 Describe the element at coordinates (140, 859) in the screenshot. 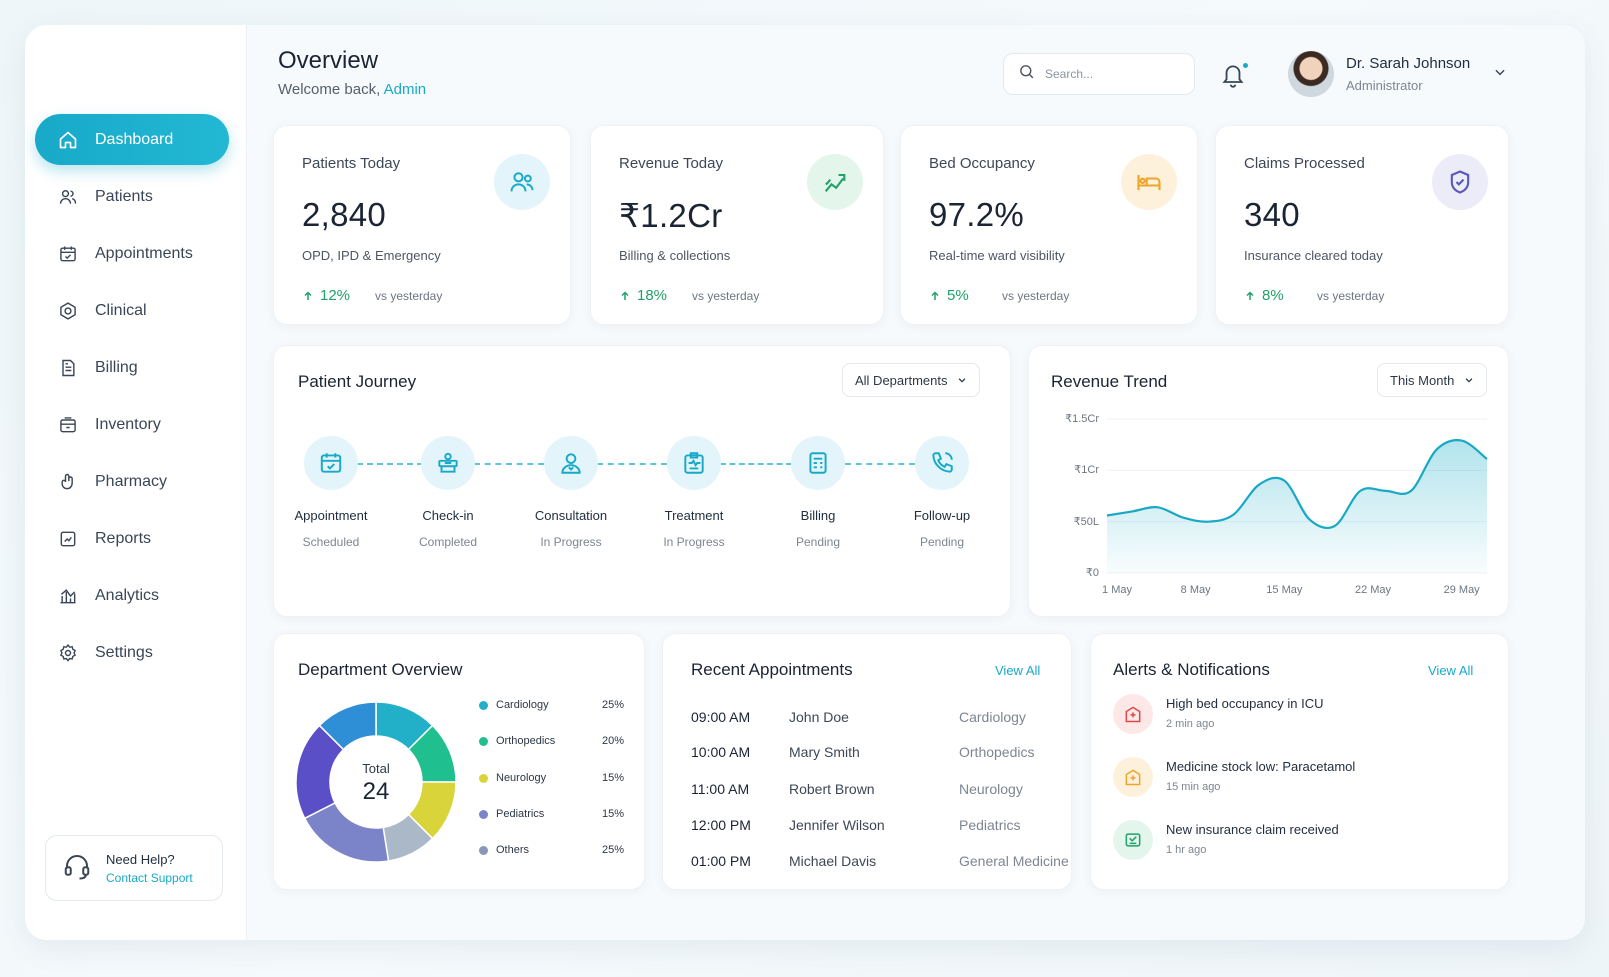

I see `help-title: Need Help?` at that location.